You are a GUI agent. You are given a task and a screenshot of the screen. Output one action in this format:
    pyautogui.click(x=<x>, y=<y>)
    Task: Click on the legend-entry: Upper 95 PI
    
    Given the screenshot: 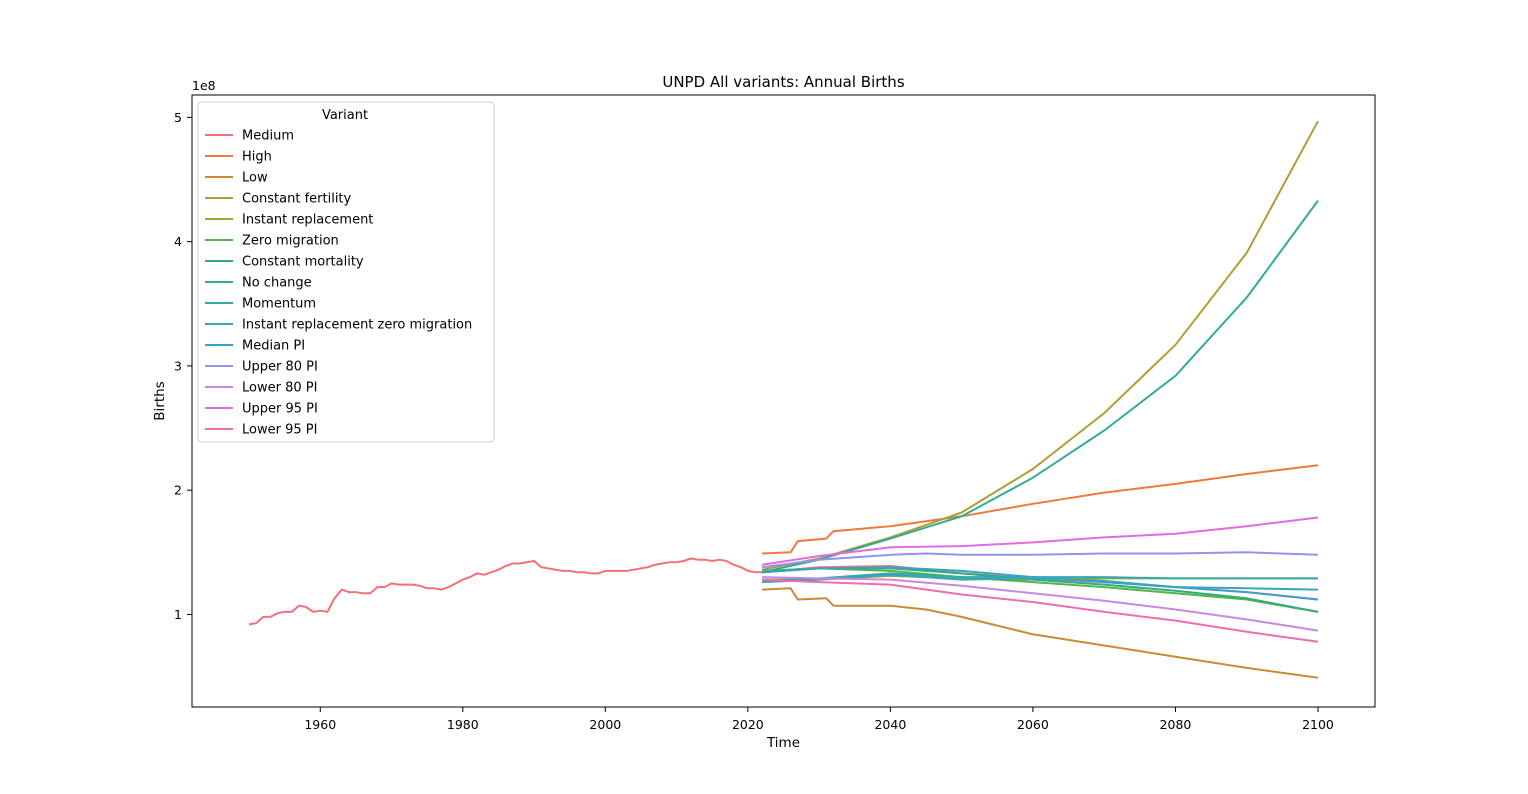 What is the action you would take?
    pyautogui.click(x=280, y=409)
    